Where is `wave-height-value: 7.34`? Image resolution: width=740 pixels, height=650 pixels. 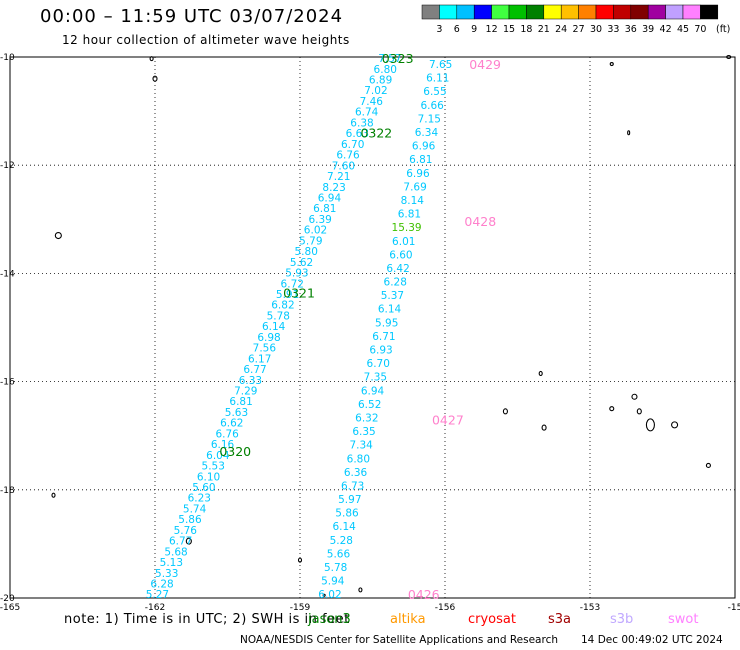
wave-height-value: 7.34 is located at coordinates (361, 446).